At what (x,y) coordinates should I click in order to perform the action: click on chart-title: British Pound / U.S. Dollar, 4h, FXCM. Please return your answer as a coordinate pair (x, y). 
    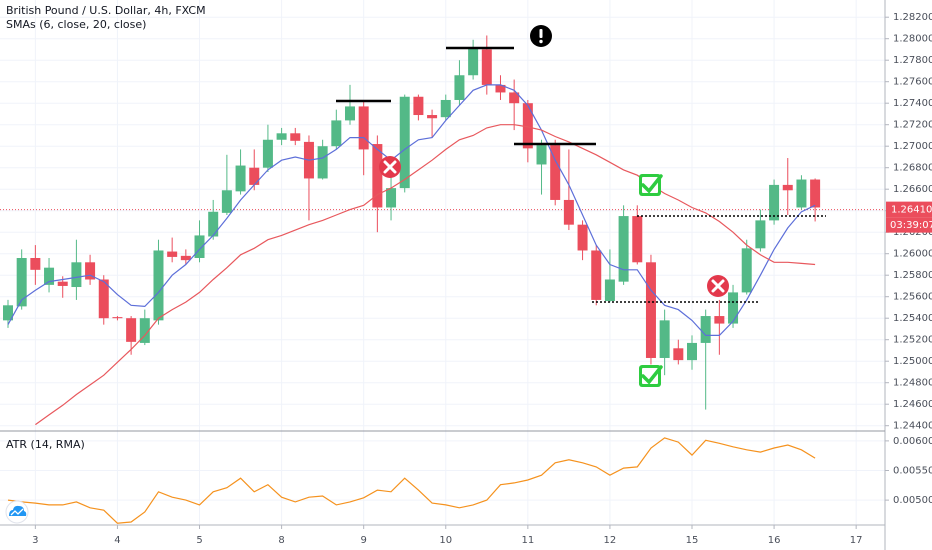
    Looking at the image, I should click on (106, 10).